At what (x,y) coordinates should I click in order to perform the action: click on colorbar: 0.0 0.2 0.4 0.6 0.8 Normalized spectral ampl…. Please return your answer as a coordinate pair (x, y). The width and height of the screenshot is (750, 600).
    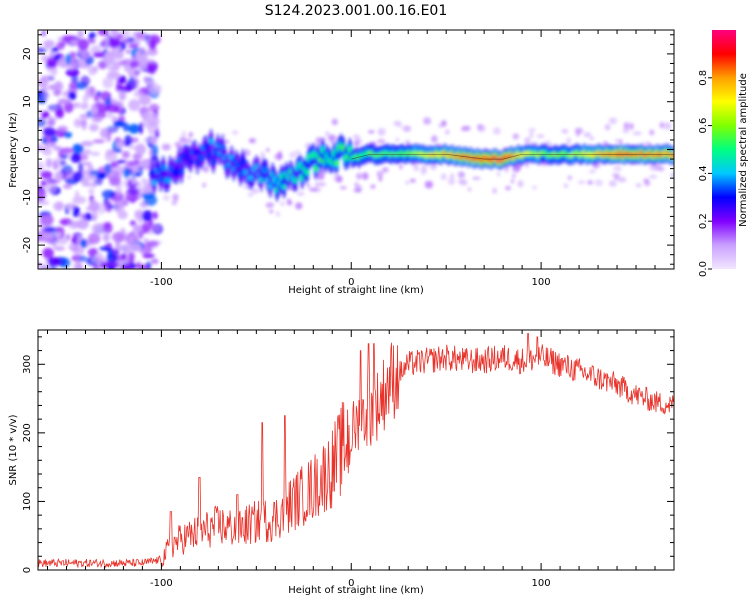
    Looking at the image, I should click on (723, 153).